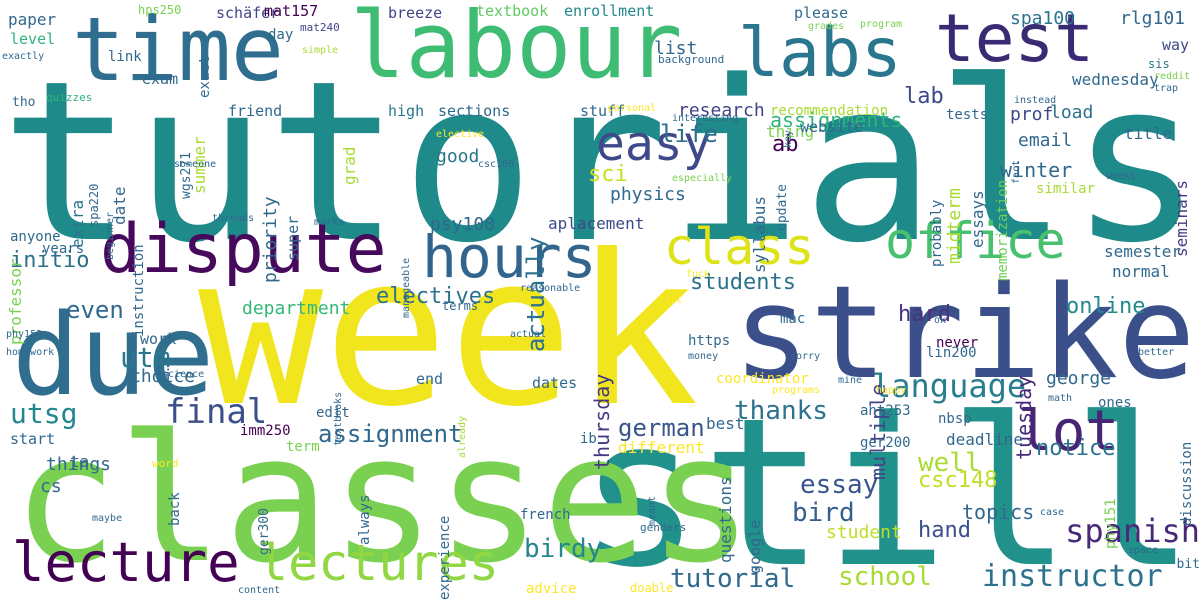  What do you see at coordinates (1003, 230) in the screenshot?
I see `word: memorization` at bounding box center [1003, 230].